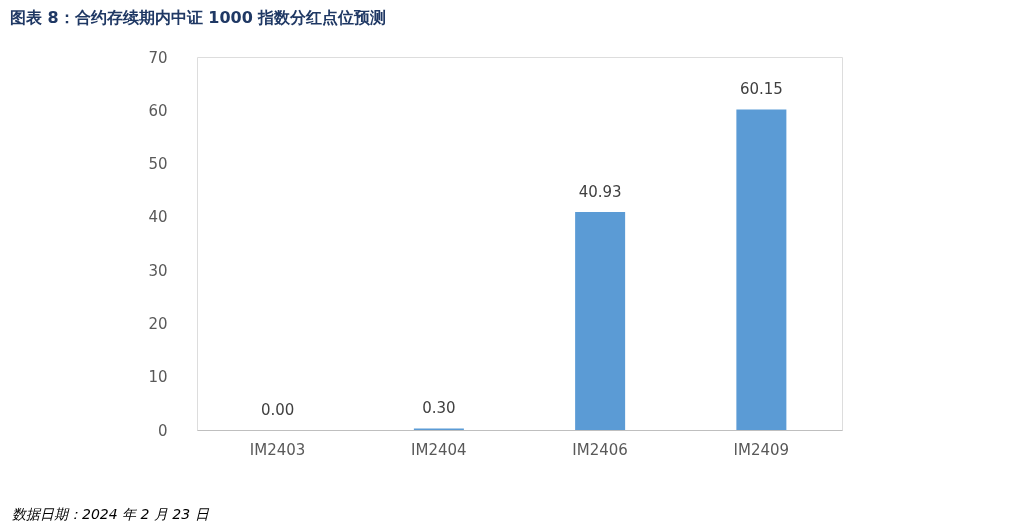 Image resolution: width=1012 pixels, height=528 pixels. What do you see at coordinates (600, 191) in the screenshot?
I see `data-label: 40.93` at bounding box center [600, 191].